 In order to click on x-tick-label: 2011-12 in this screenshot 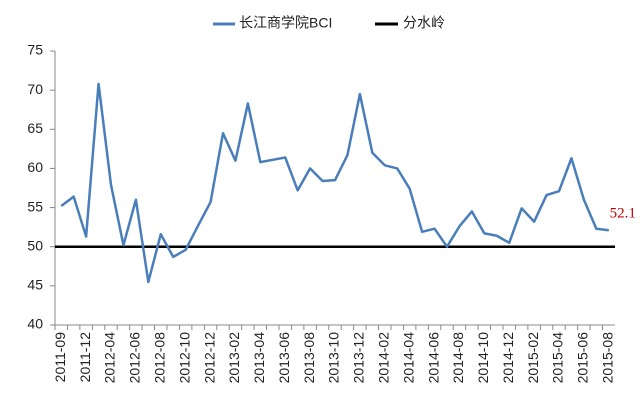, I will do `click(85, 357)`.